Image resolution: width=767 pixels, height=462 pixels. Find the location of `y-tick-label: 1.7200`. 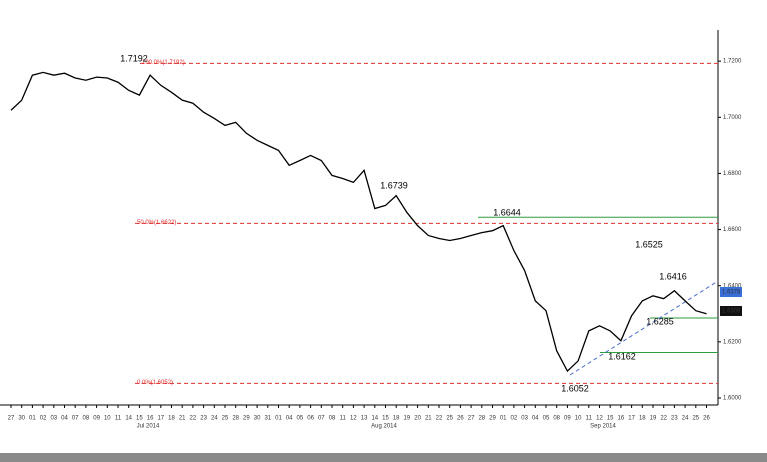

y-tick-label: 1.7200 is located at coordinates (732, 62).